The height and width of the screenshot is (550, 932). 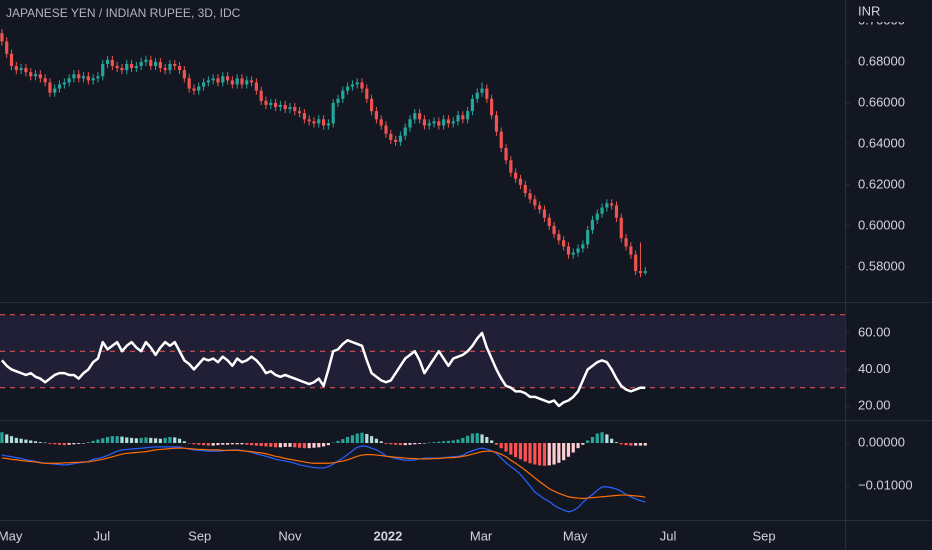 What do you see at coordinates (881, 183) in the screenshot?
I see `y-tick-label: 0.62000` at bounding box center [881, 183].